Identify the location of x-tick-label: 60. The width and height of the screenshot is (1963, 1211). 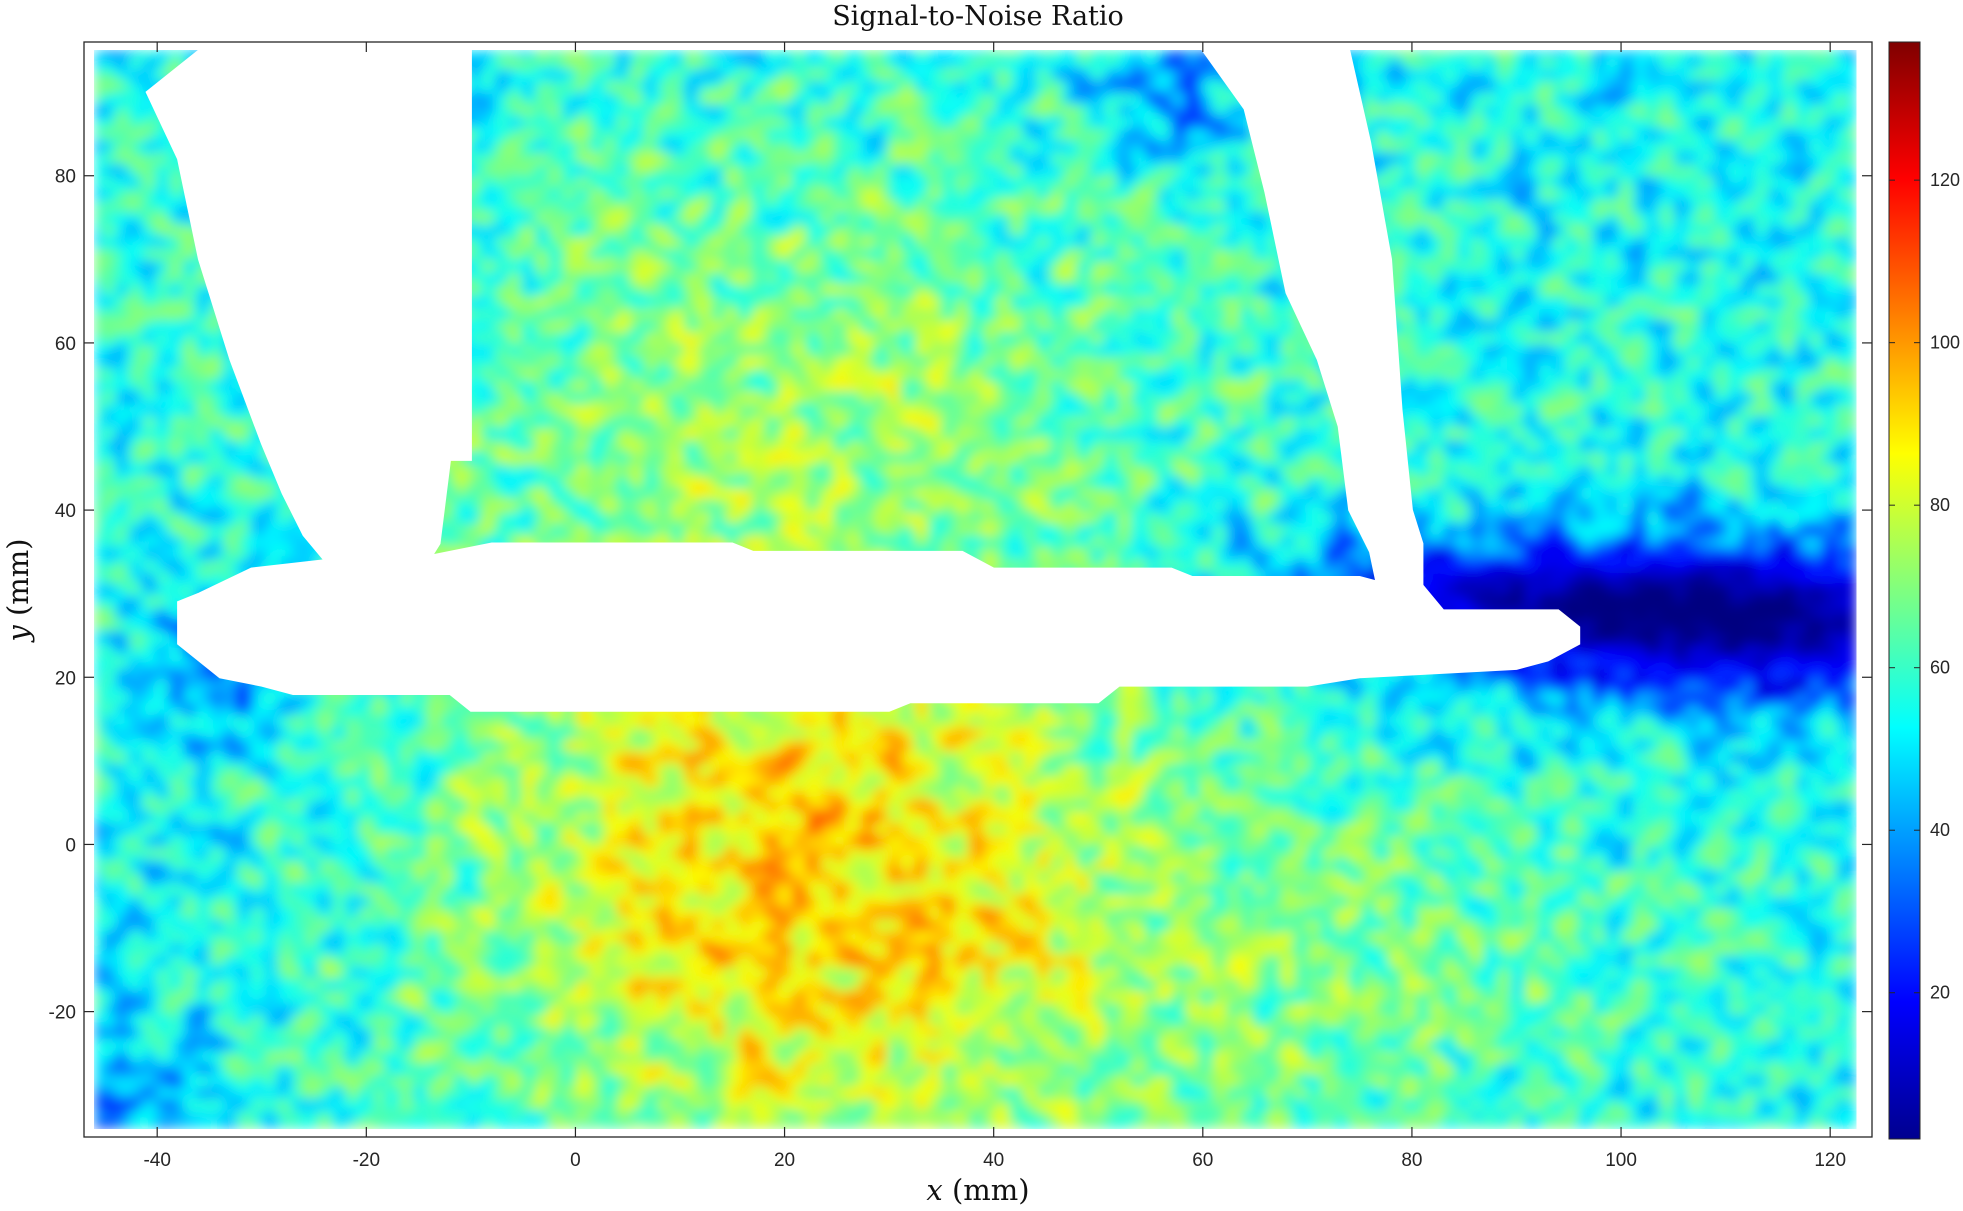
(1202, 1160).